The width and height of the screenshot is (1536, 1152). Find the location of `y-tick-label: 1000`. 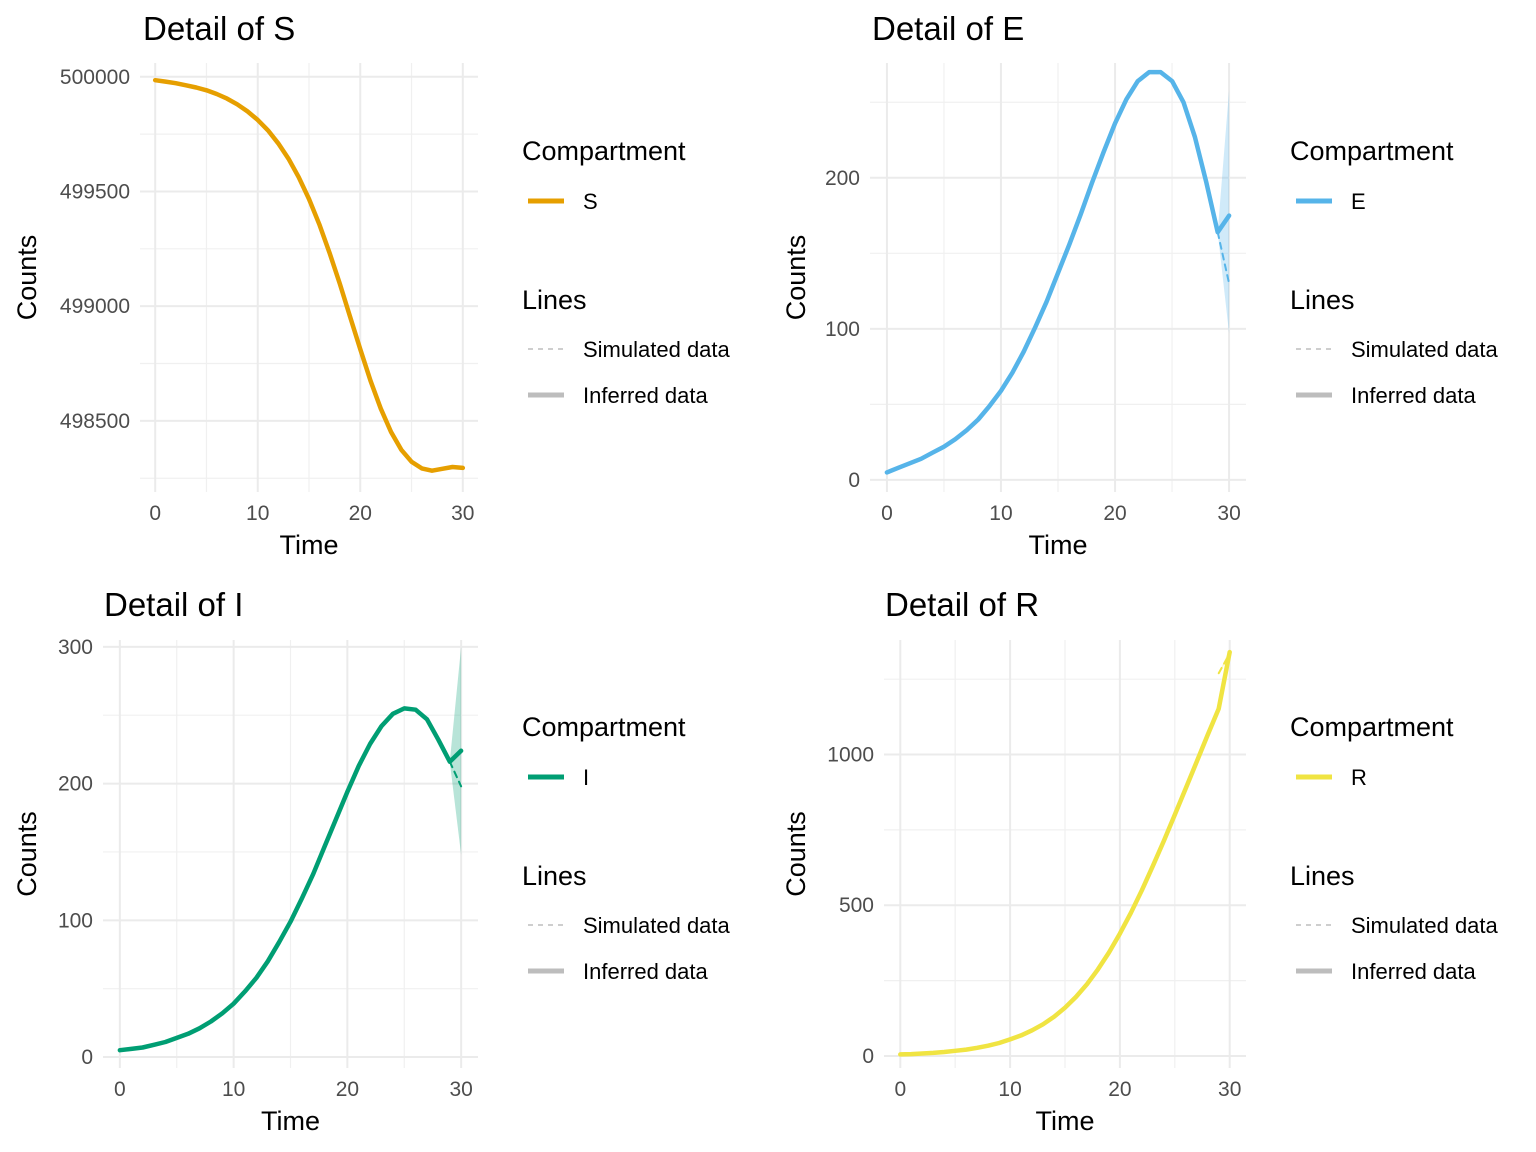

y-tick-label: 1000 is located at coordinates (850, 755).